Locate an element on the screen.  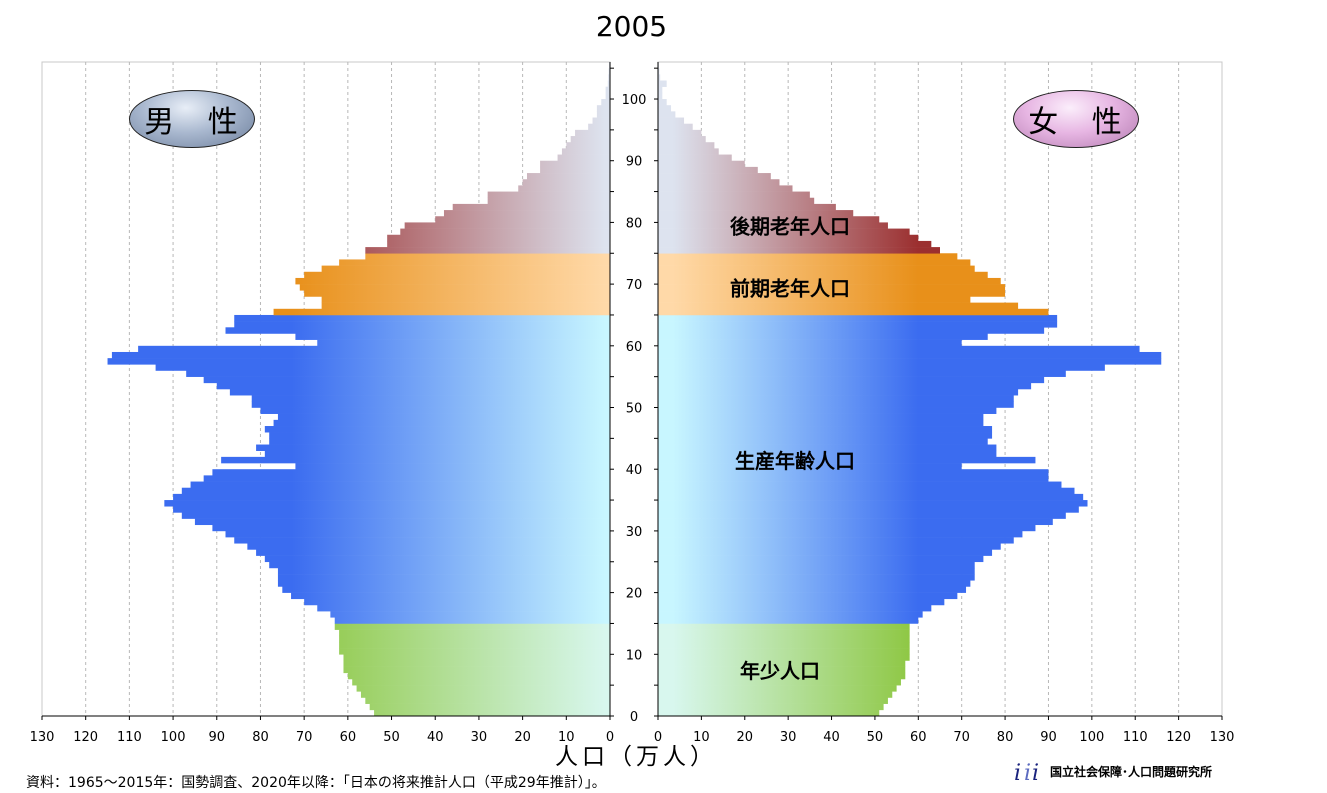
age-tick-label: 100 is located at coordinates (634, 100).